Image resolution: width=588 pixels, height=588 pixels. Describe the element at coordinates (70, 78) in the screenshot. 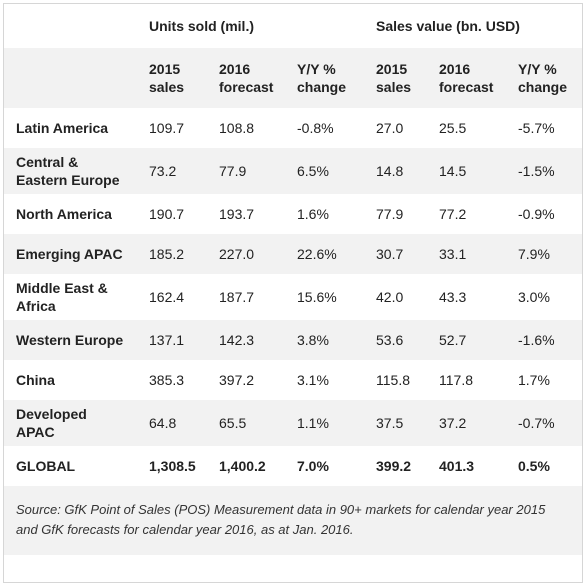

I see `corner-cell-sub` at that location.